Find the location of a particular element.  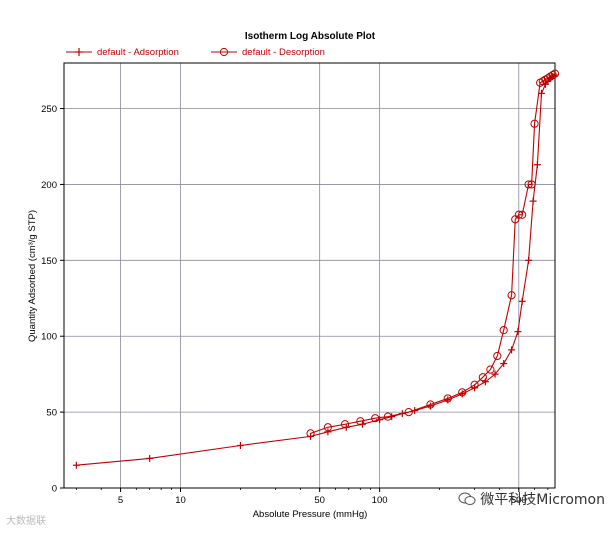

x-tick-labels: 5 10 50 100 500 is located at coordinates (322, 500).